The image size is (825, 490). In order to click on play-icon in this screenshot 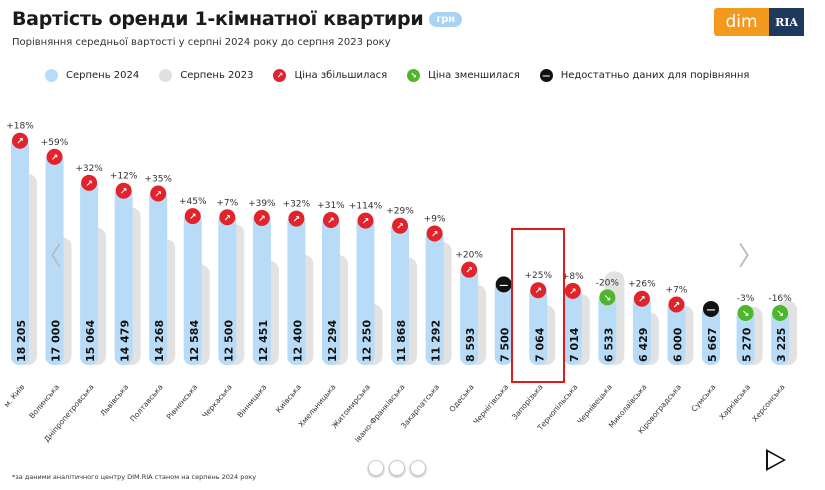, I will do `click(776, 460)`.